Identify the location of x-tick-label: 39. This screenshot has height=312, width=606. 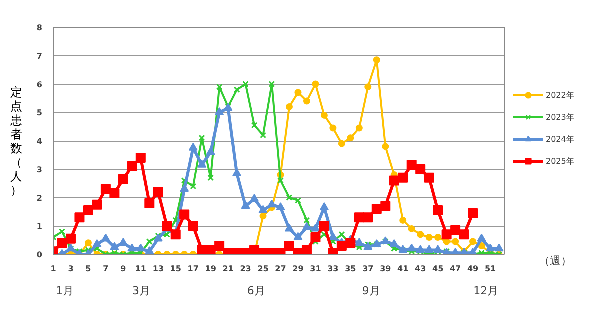
(386, 269).